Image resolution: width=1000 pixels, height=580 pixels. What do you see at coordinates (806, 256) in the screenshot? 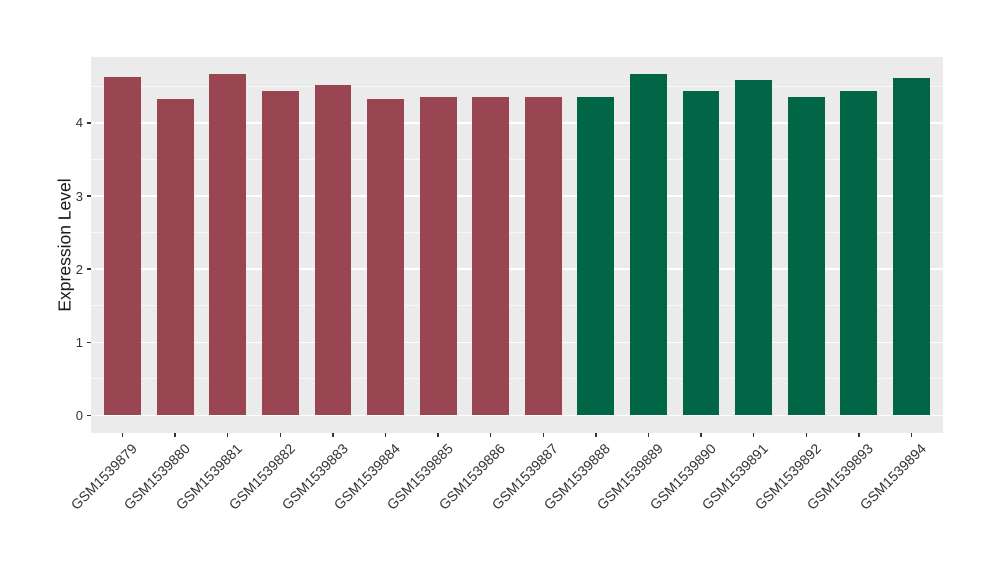
I see `bar-GSM1539892` at bounding box center [806, 256].